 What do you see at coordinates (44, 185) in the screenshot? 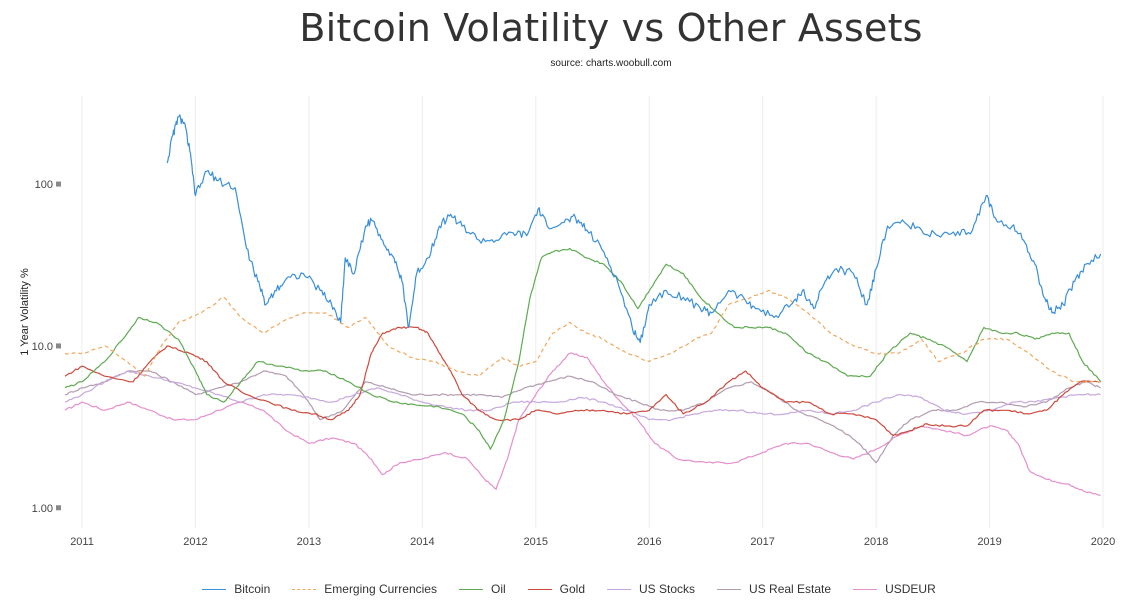
I see `y-tick-label: 100` at bounding box center [44, 185].